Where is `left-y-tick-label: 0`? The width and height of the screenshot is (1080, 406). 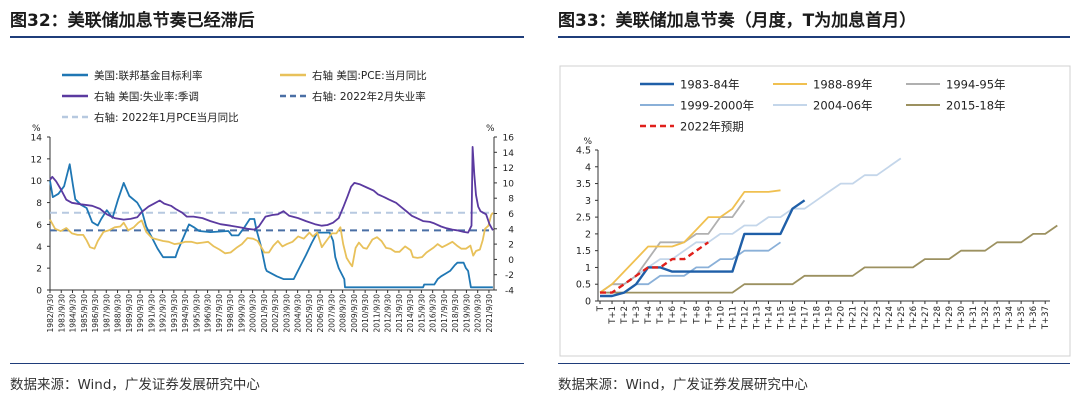 left-y-tick-label: 0 is located at coordinates (39, 292).